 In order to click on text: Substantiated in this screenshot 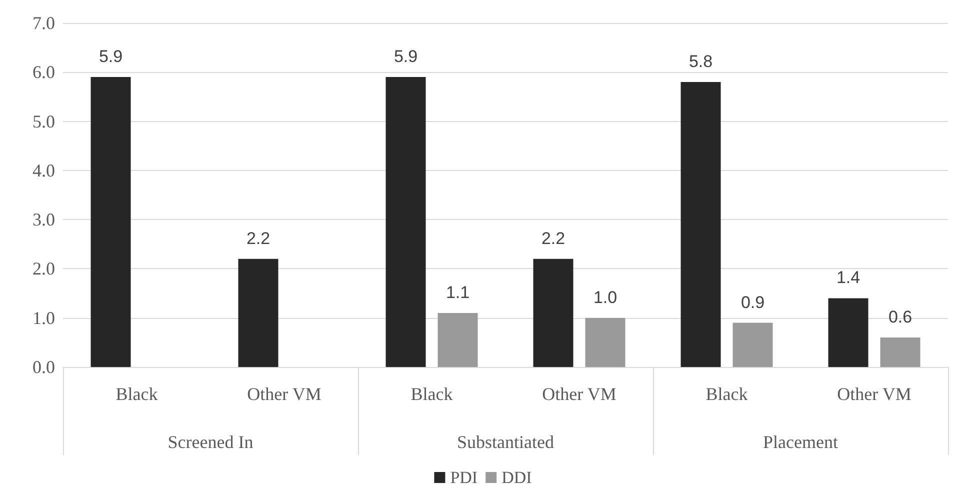, I will do `click(505, 442)`.